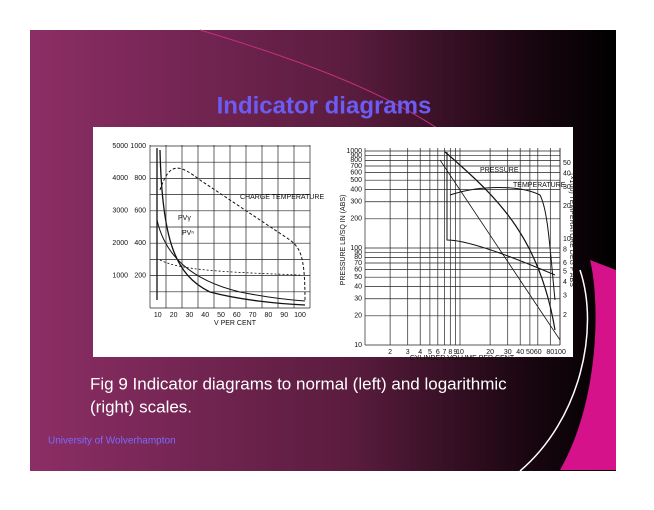 The width and height of the screenshot is (654, 510). Describe the element at coordinates (567, 206) in the screenshot. I see `y2-tick-label: 20` at that location.